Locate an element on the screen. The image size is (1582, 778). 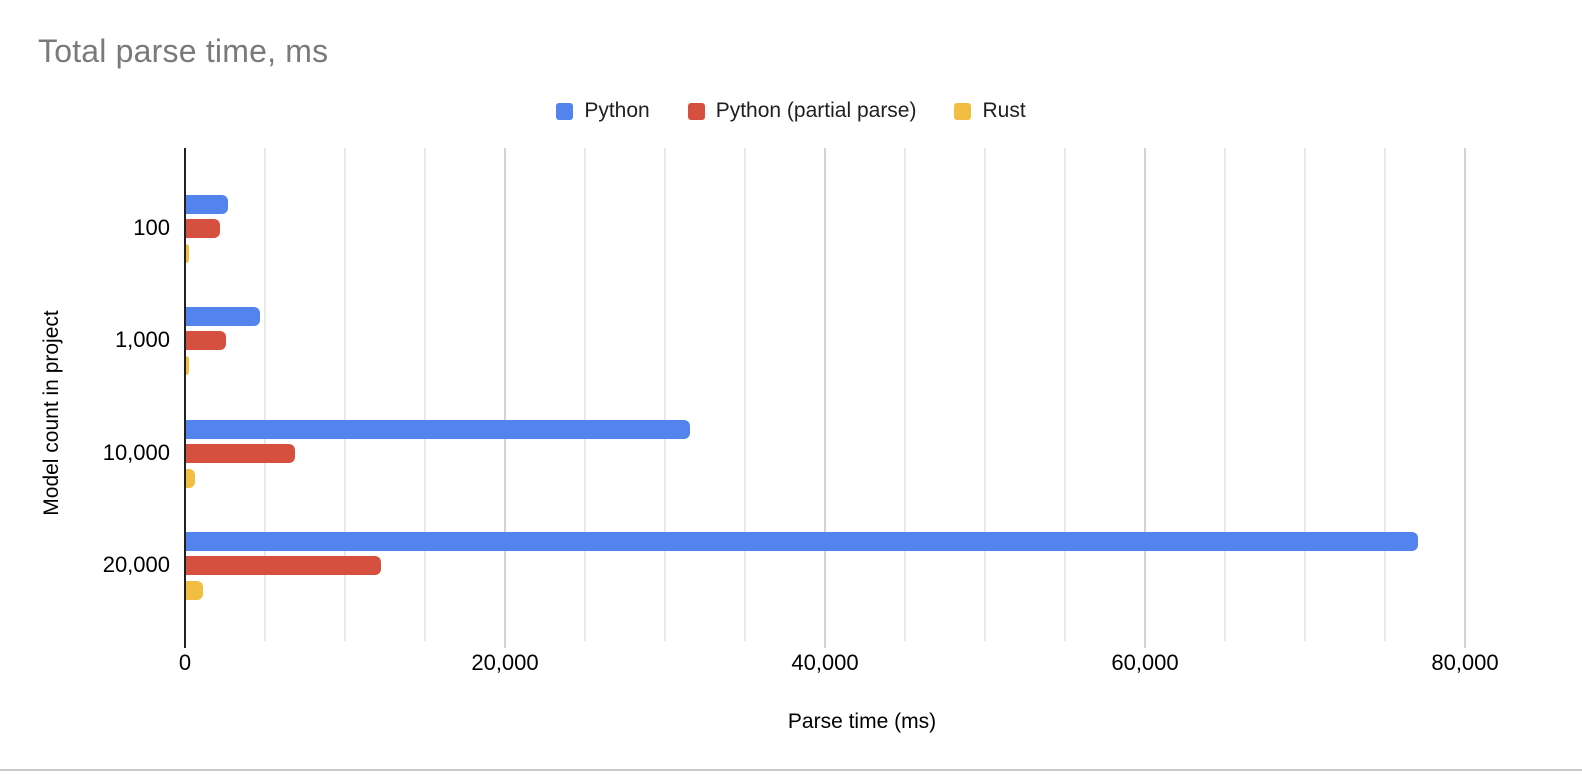
legend: Python Python (partial parse) Rust is located at coordinates (791, 111).